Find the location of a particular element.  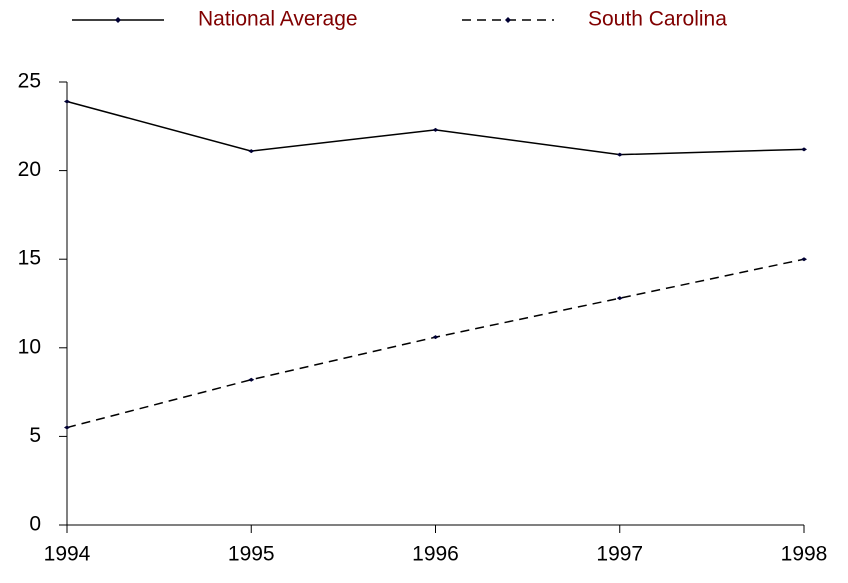

y-tick-label: 5 is located at coordinates (35, 435).